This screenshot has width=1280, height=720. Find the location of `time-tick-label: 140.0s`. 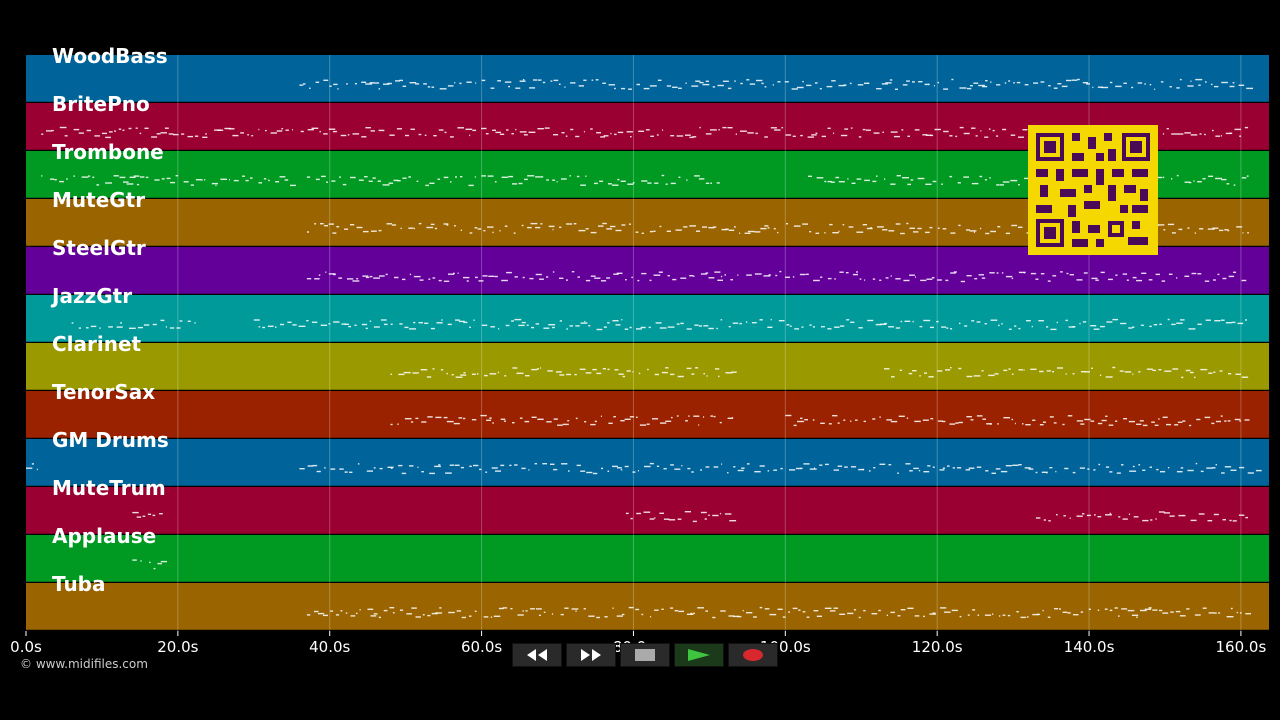

time-tick-label: 140.0s is located at coordinates (1089, 647).